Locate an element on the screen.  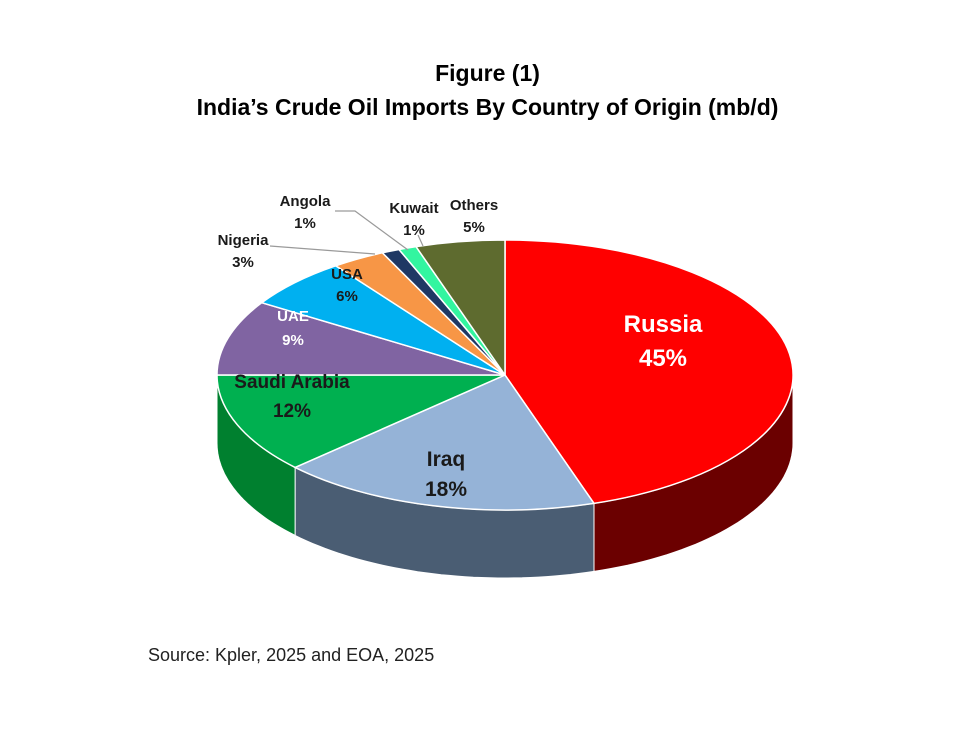
value-label-uae: 9% is located at coordinates (293, 340).